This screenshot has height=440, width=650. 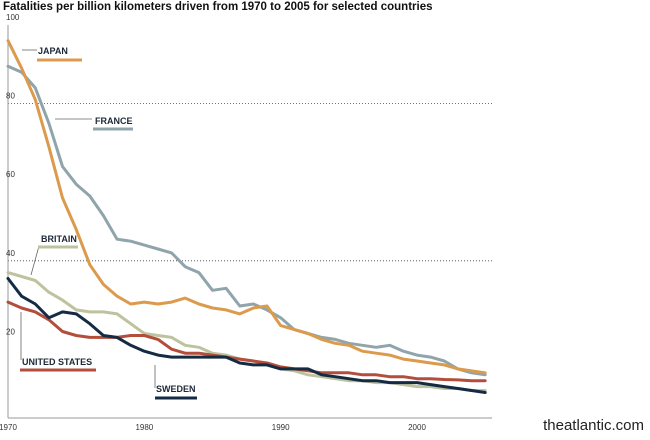 What do you see at coordinates (144, 427) in the screenshot?
I see `x-tick-label-1980: 1980` at bounding box center [144, 427].